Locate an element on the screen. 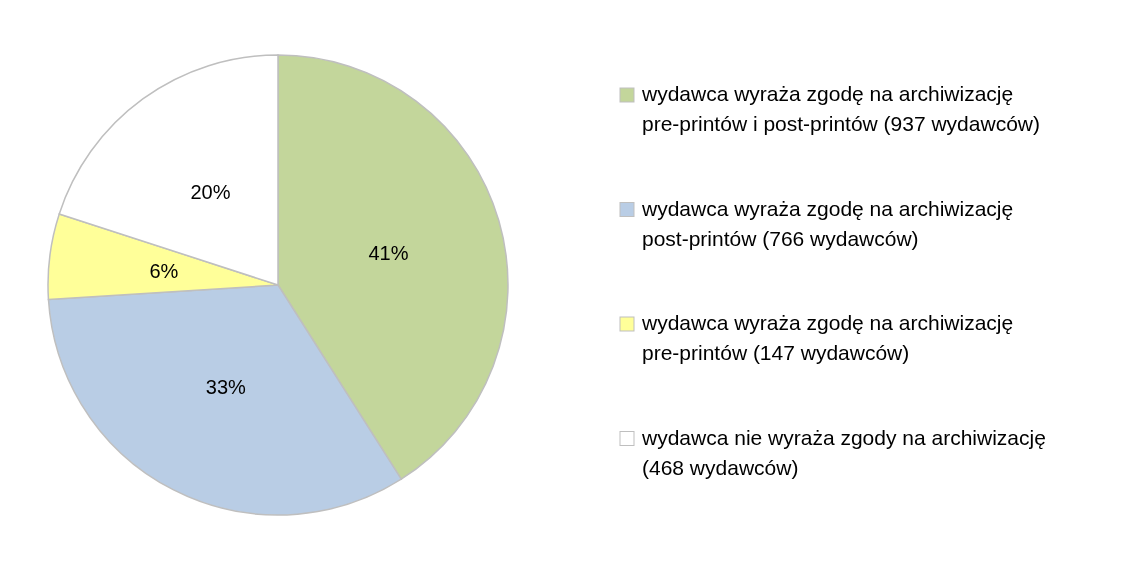 Image resolution: width=1140 pixels, height=561 pixels. legend-label: wydawca nie wyraża zgody na archiwizację (468 wydawców) is located at coordinates (843, 452).